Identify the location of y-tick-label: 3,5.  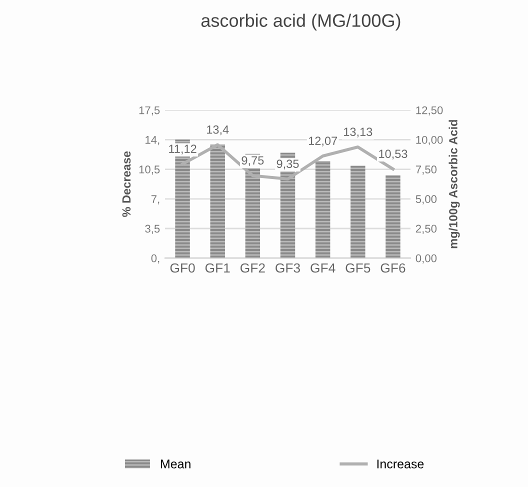
(152, 229).